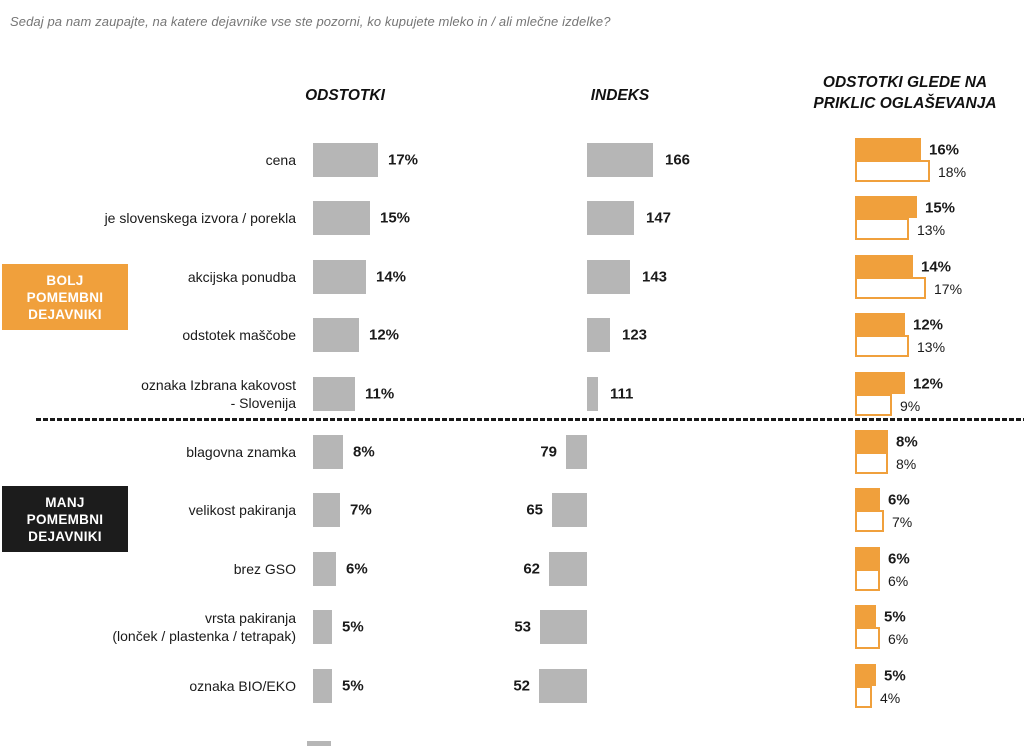 Image resolution: width=1024 pixels, height=746 pixels. What do you see at coordinates (521, 686) in the screenshot?
I see `index-value: 52` at bounding box center [521, 686].